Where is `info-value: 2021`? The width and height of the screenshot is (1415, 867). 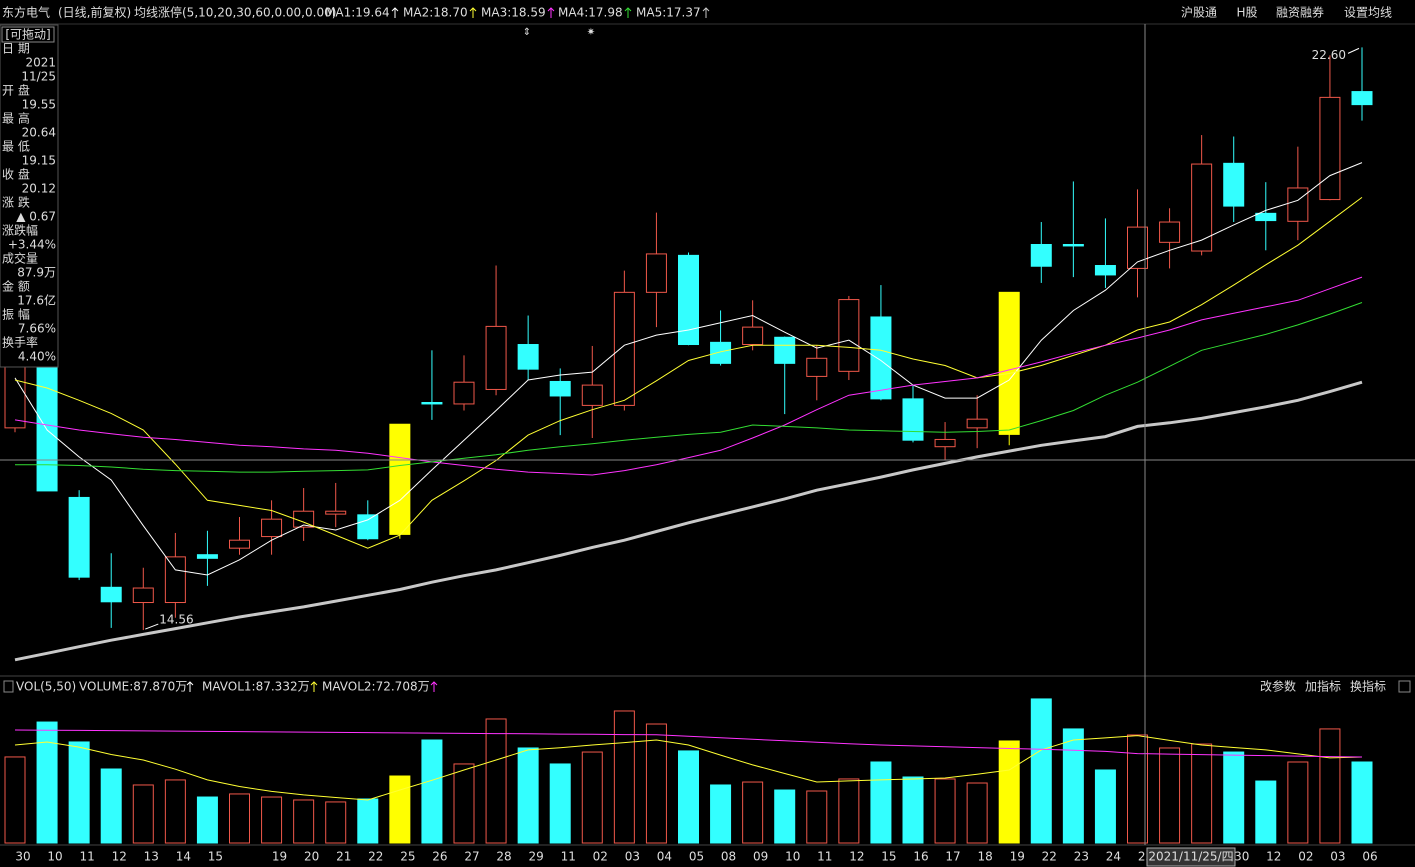 info-value: 2021 is located at coordinates (40, 63).